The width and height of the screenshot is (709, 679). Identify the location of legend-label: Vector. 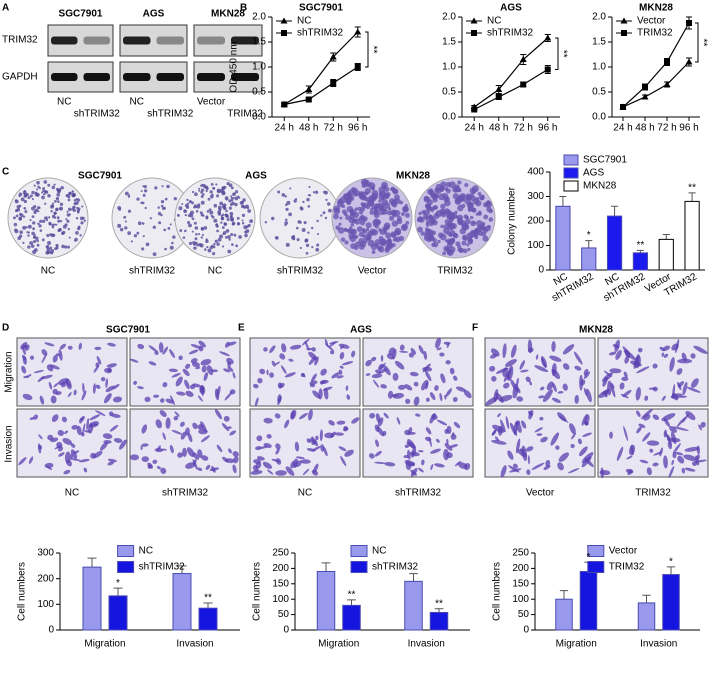
(623, 551).